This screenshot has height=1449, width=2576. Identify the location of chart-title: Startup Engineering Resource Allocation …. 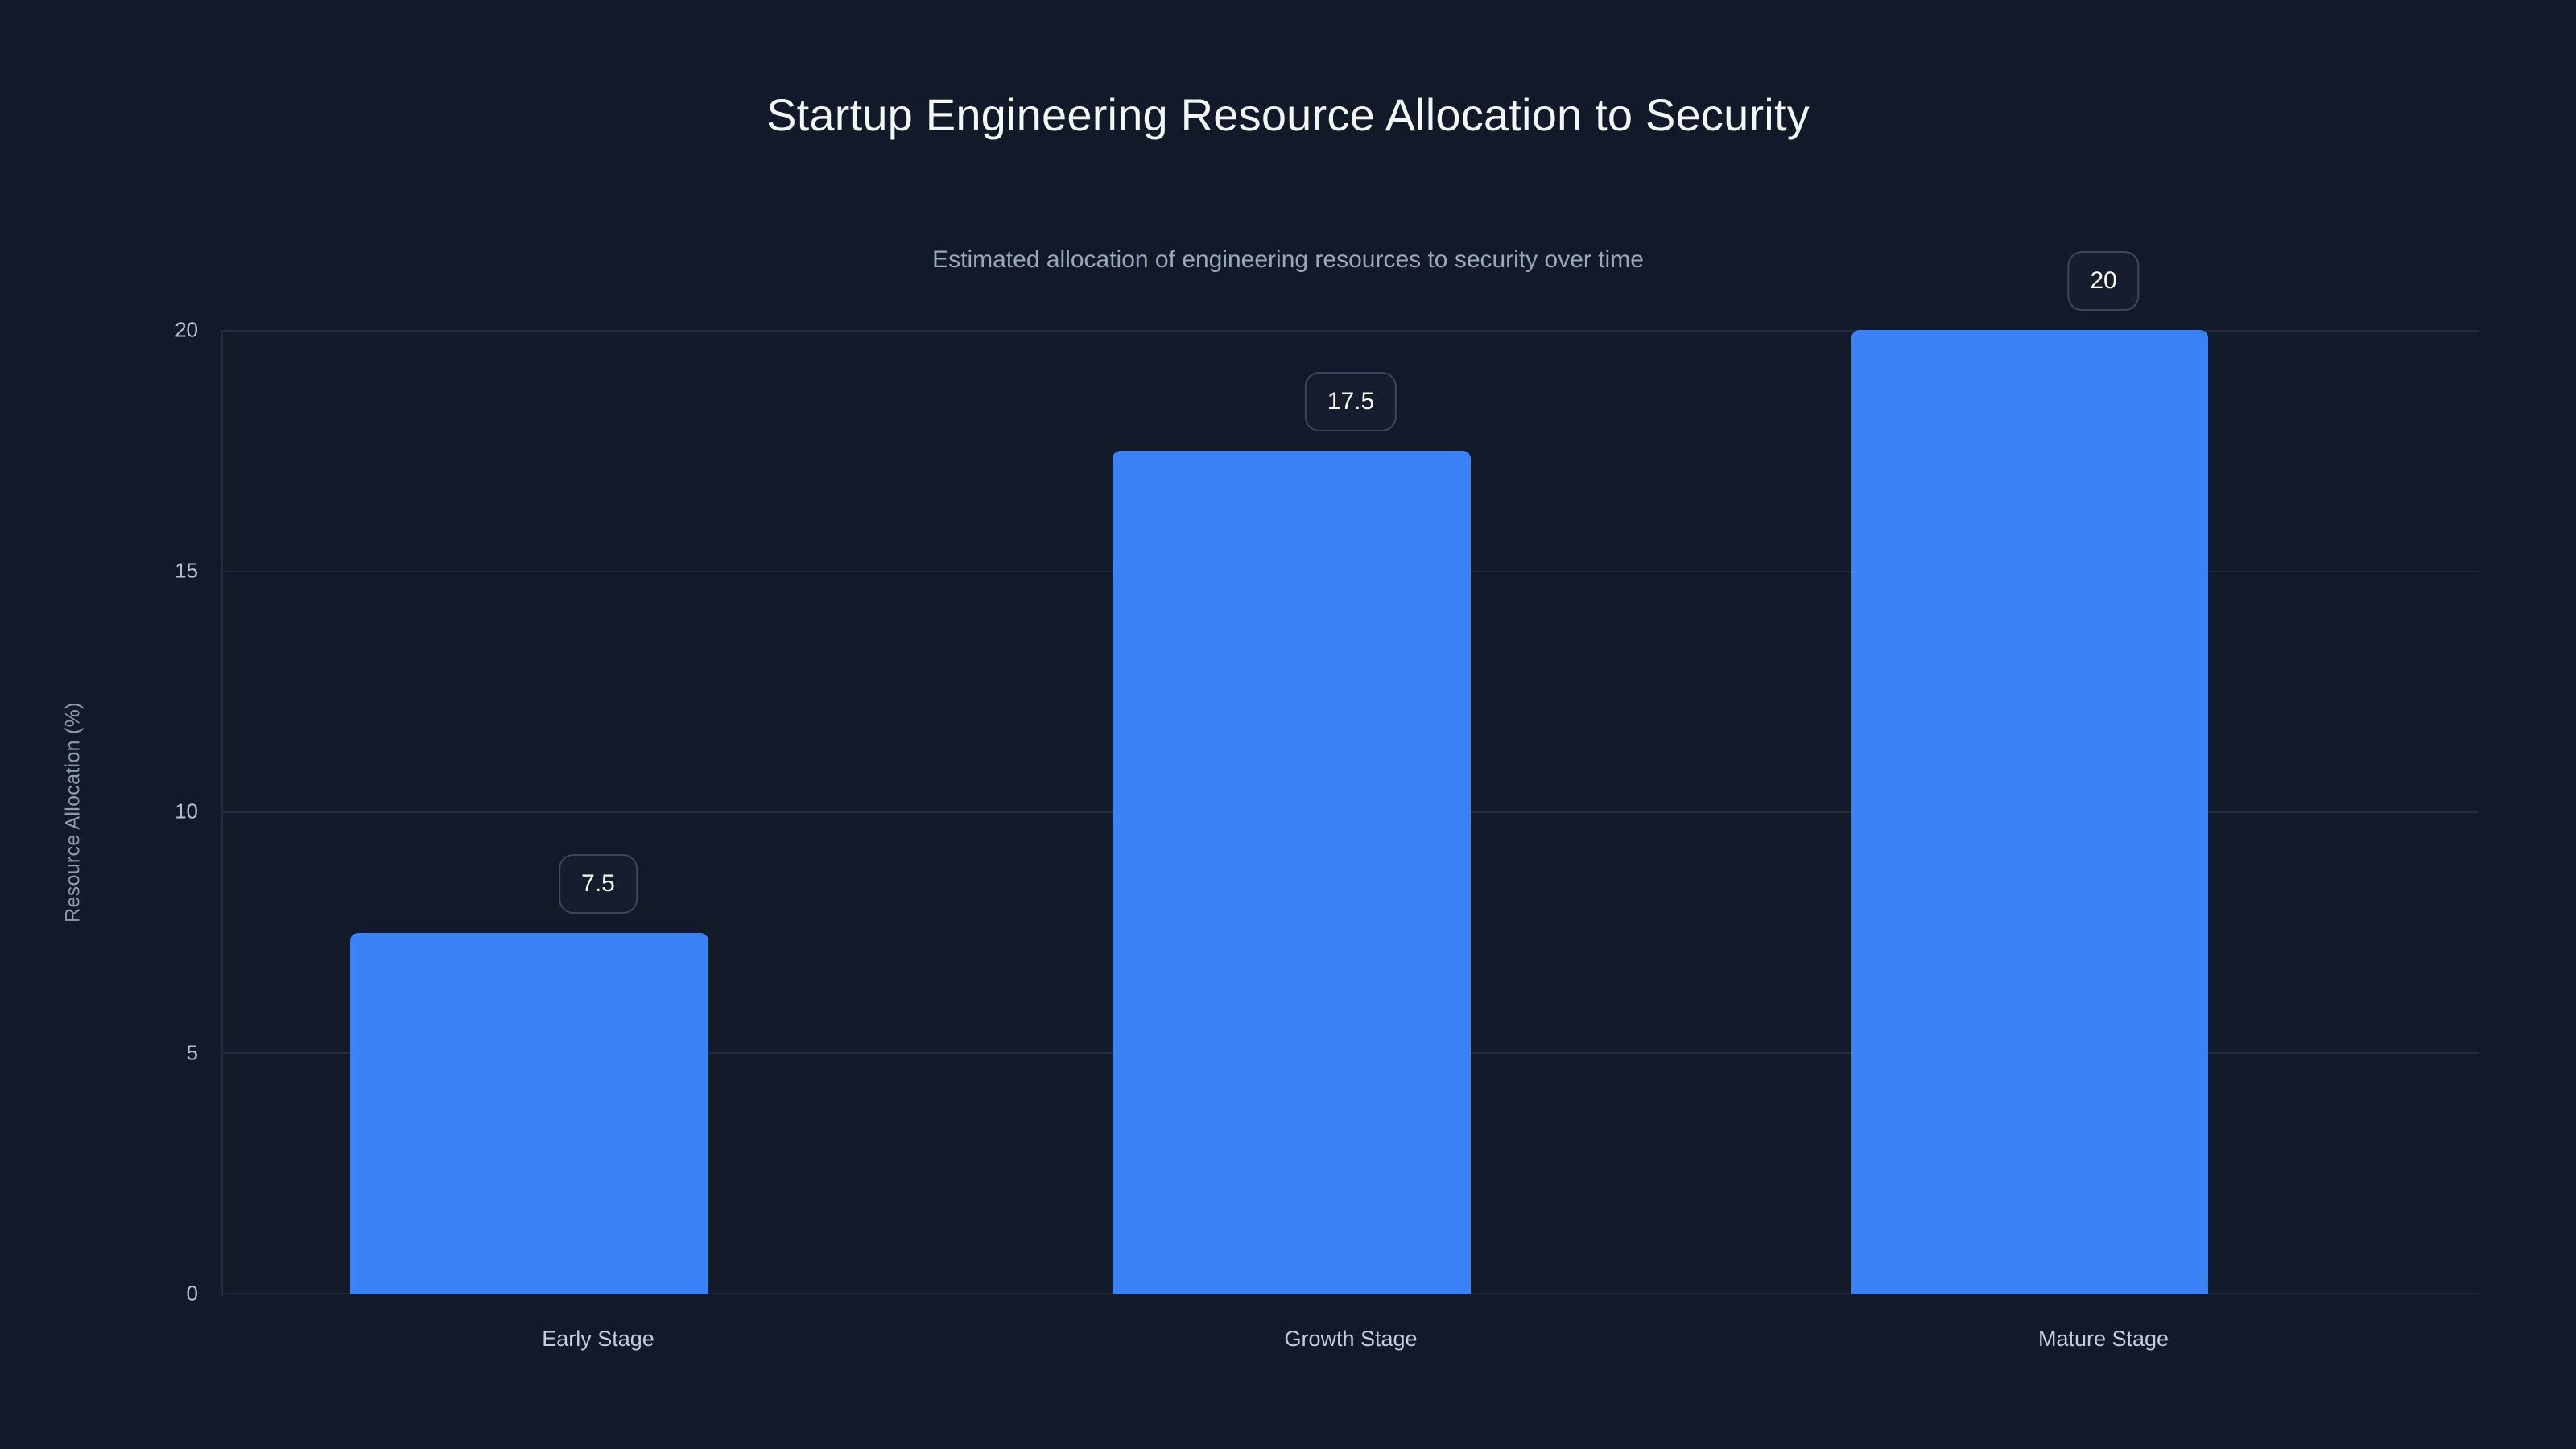
(1288, 114).